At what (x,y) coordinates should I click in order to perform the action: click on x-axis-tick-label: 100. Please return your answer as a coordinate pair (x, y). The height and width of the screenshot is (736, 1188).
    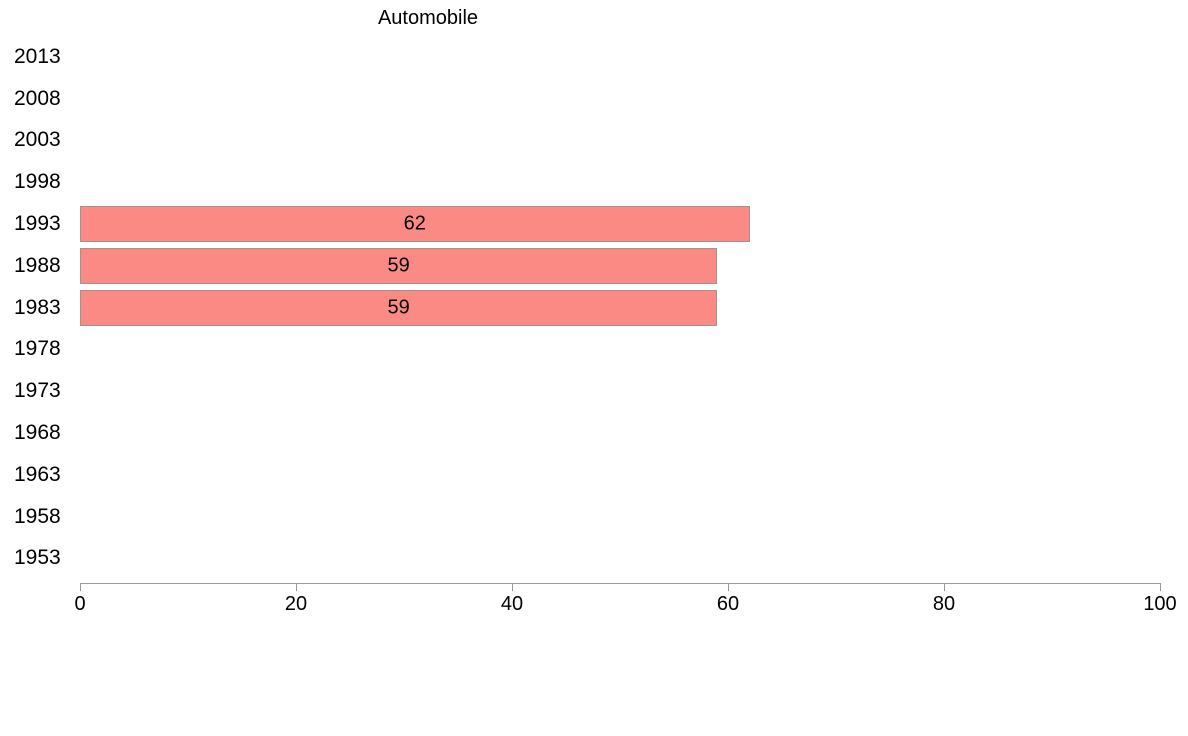
    Looking at the image, I should click on (1160, 604).